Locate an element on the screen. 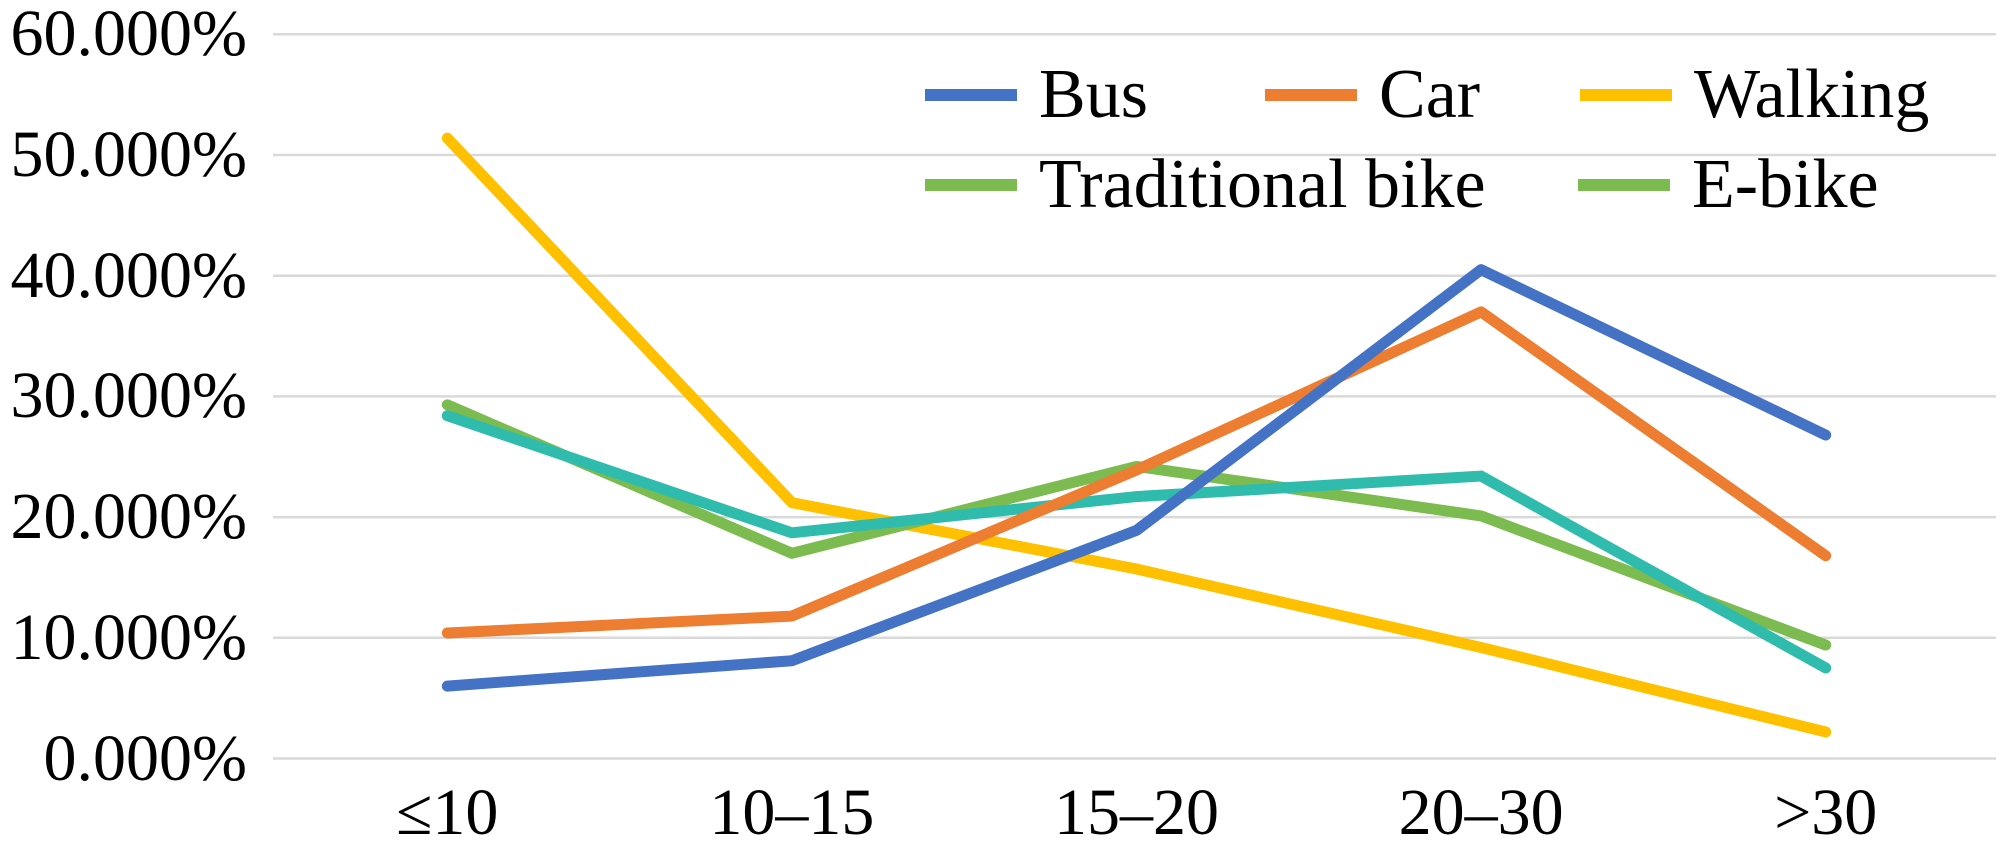  y-tick-label: 40.000% is located at coordinates (128, 275).